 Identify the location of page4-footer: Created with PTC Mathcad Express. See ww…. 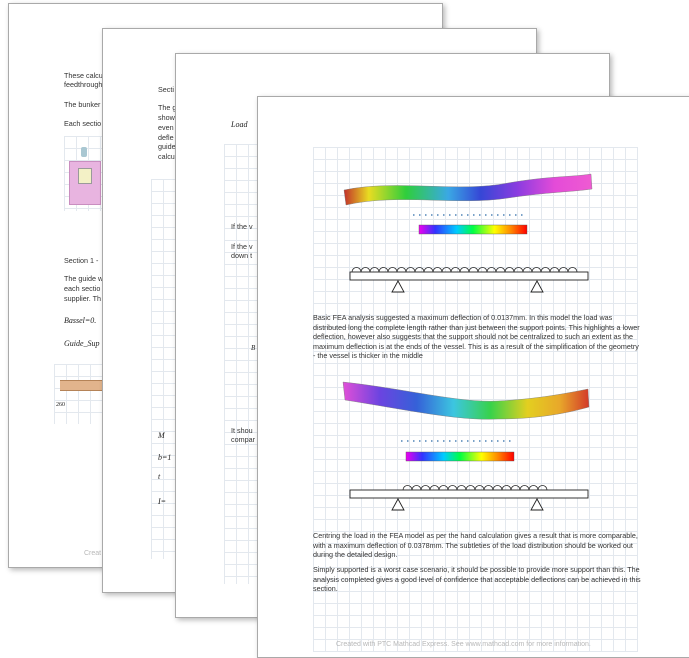
(463, 644).